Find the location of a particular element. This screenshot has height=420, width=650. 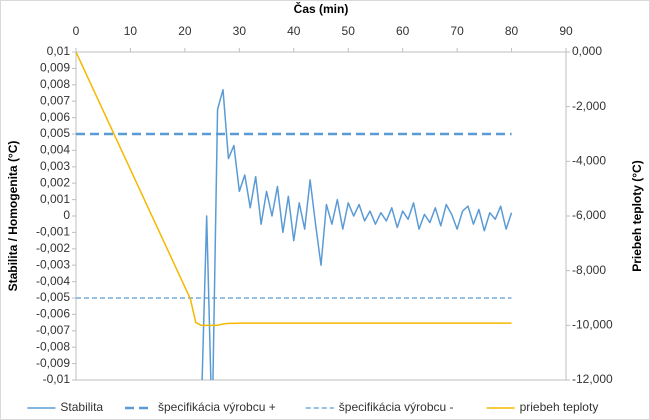

x-tick-label: 20 is located at coordinates (185, 31).